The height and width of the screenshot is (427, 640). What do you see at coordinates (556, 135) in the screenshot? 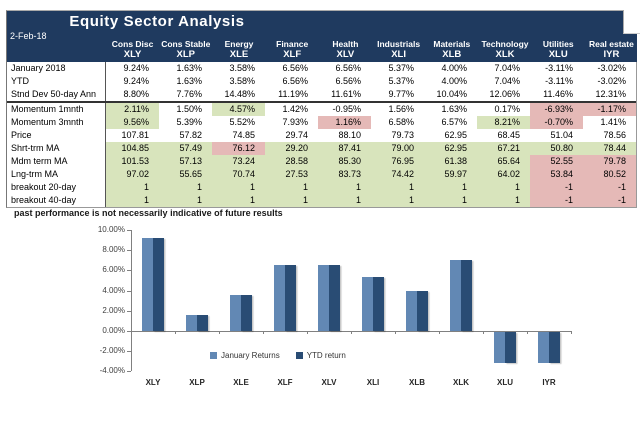
I see `cell-XLU: 51.04` at bounding box center [556, 135].